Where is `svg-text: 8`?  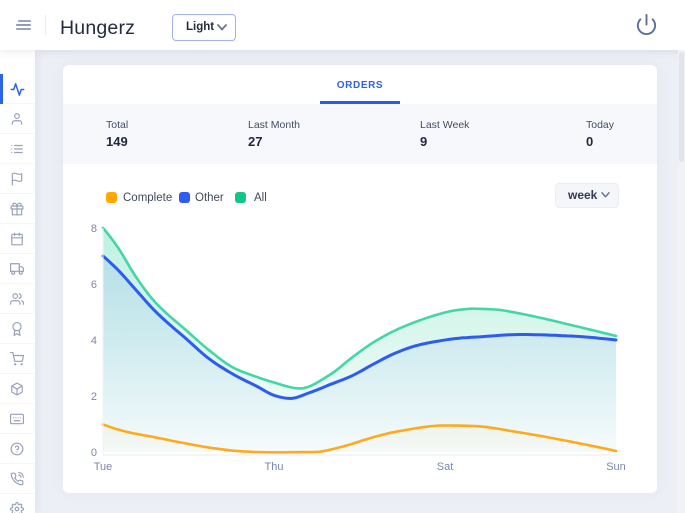 svg-text: 8 is located at coordinates (94, 229).